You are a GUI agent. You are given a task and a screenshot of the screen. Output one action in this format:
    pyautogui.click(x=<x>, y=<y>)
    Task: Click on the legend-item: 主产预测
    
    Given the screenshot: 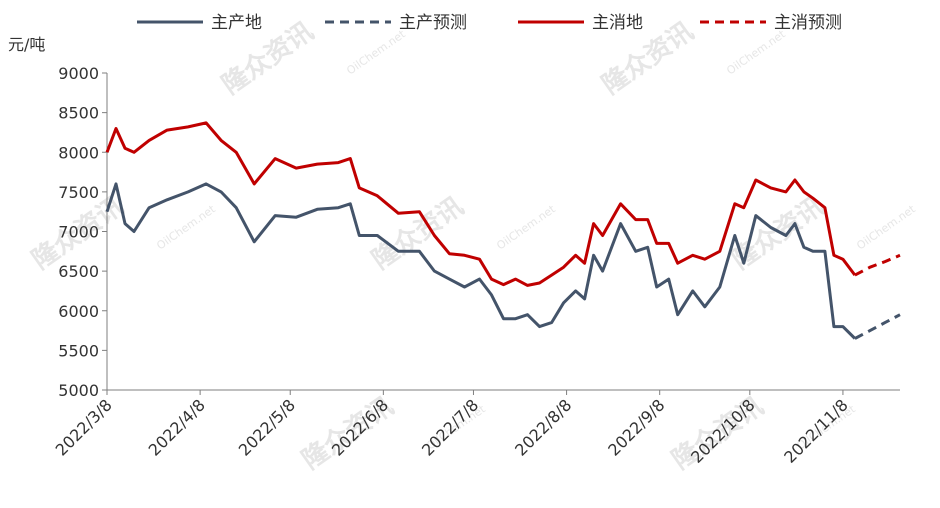 What is the action you would take?
    pyautogui.click(x=396, y=23)
    